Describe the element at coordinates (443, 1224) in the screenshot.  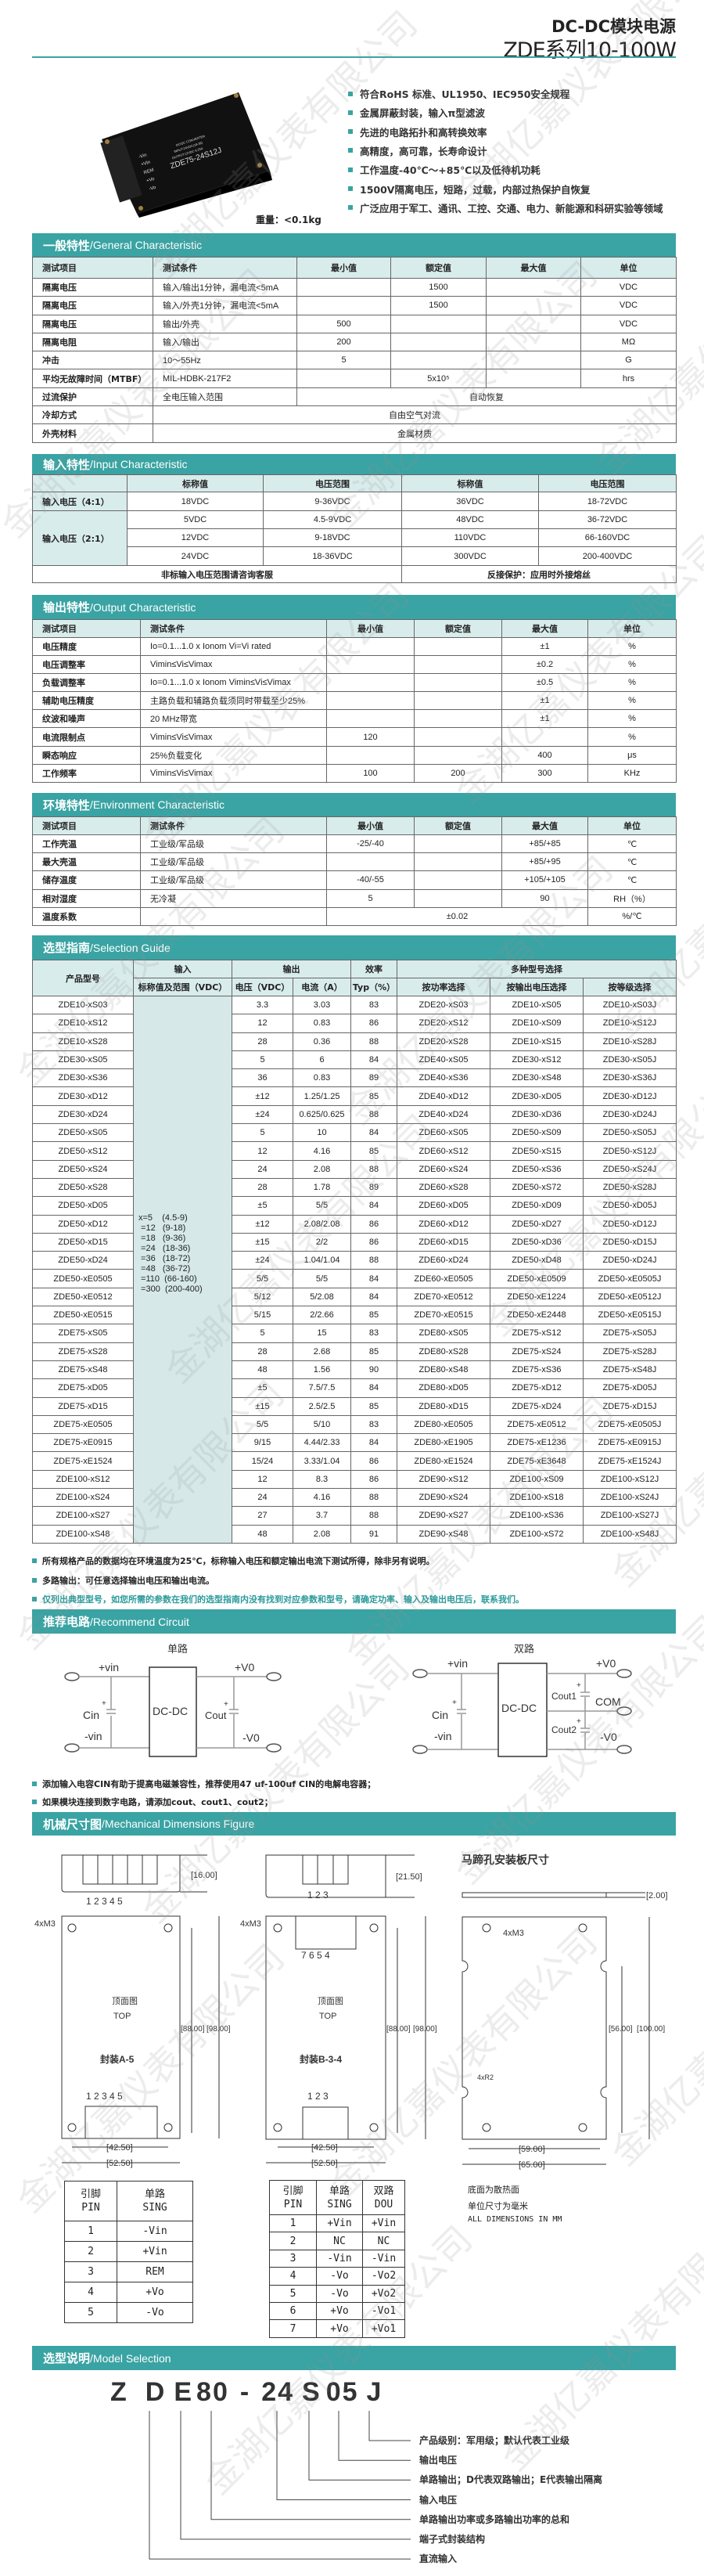
I see `table-cell: ZDE60-xD12` at that location.